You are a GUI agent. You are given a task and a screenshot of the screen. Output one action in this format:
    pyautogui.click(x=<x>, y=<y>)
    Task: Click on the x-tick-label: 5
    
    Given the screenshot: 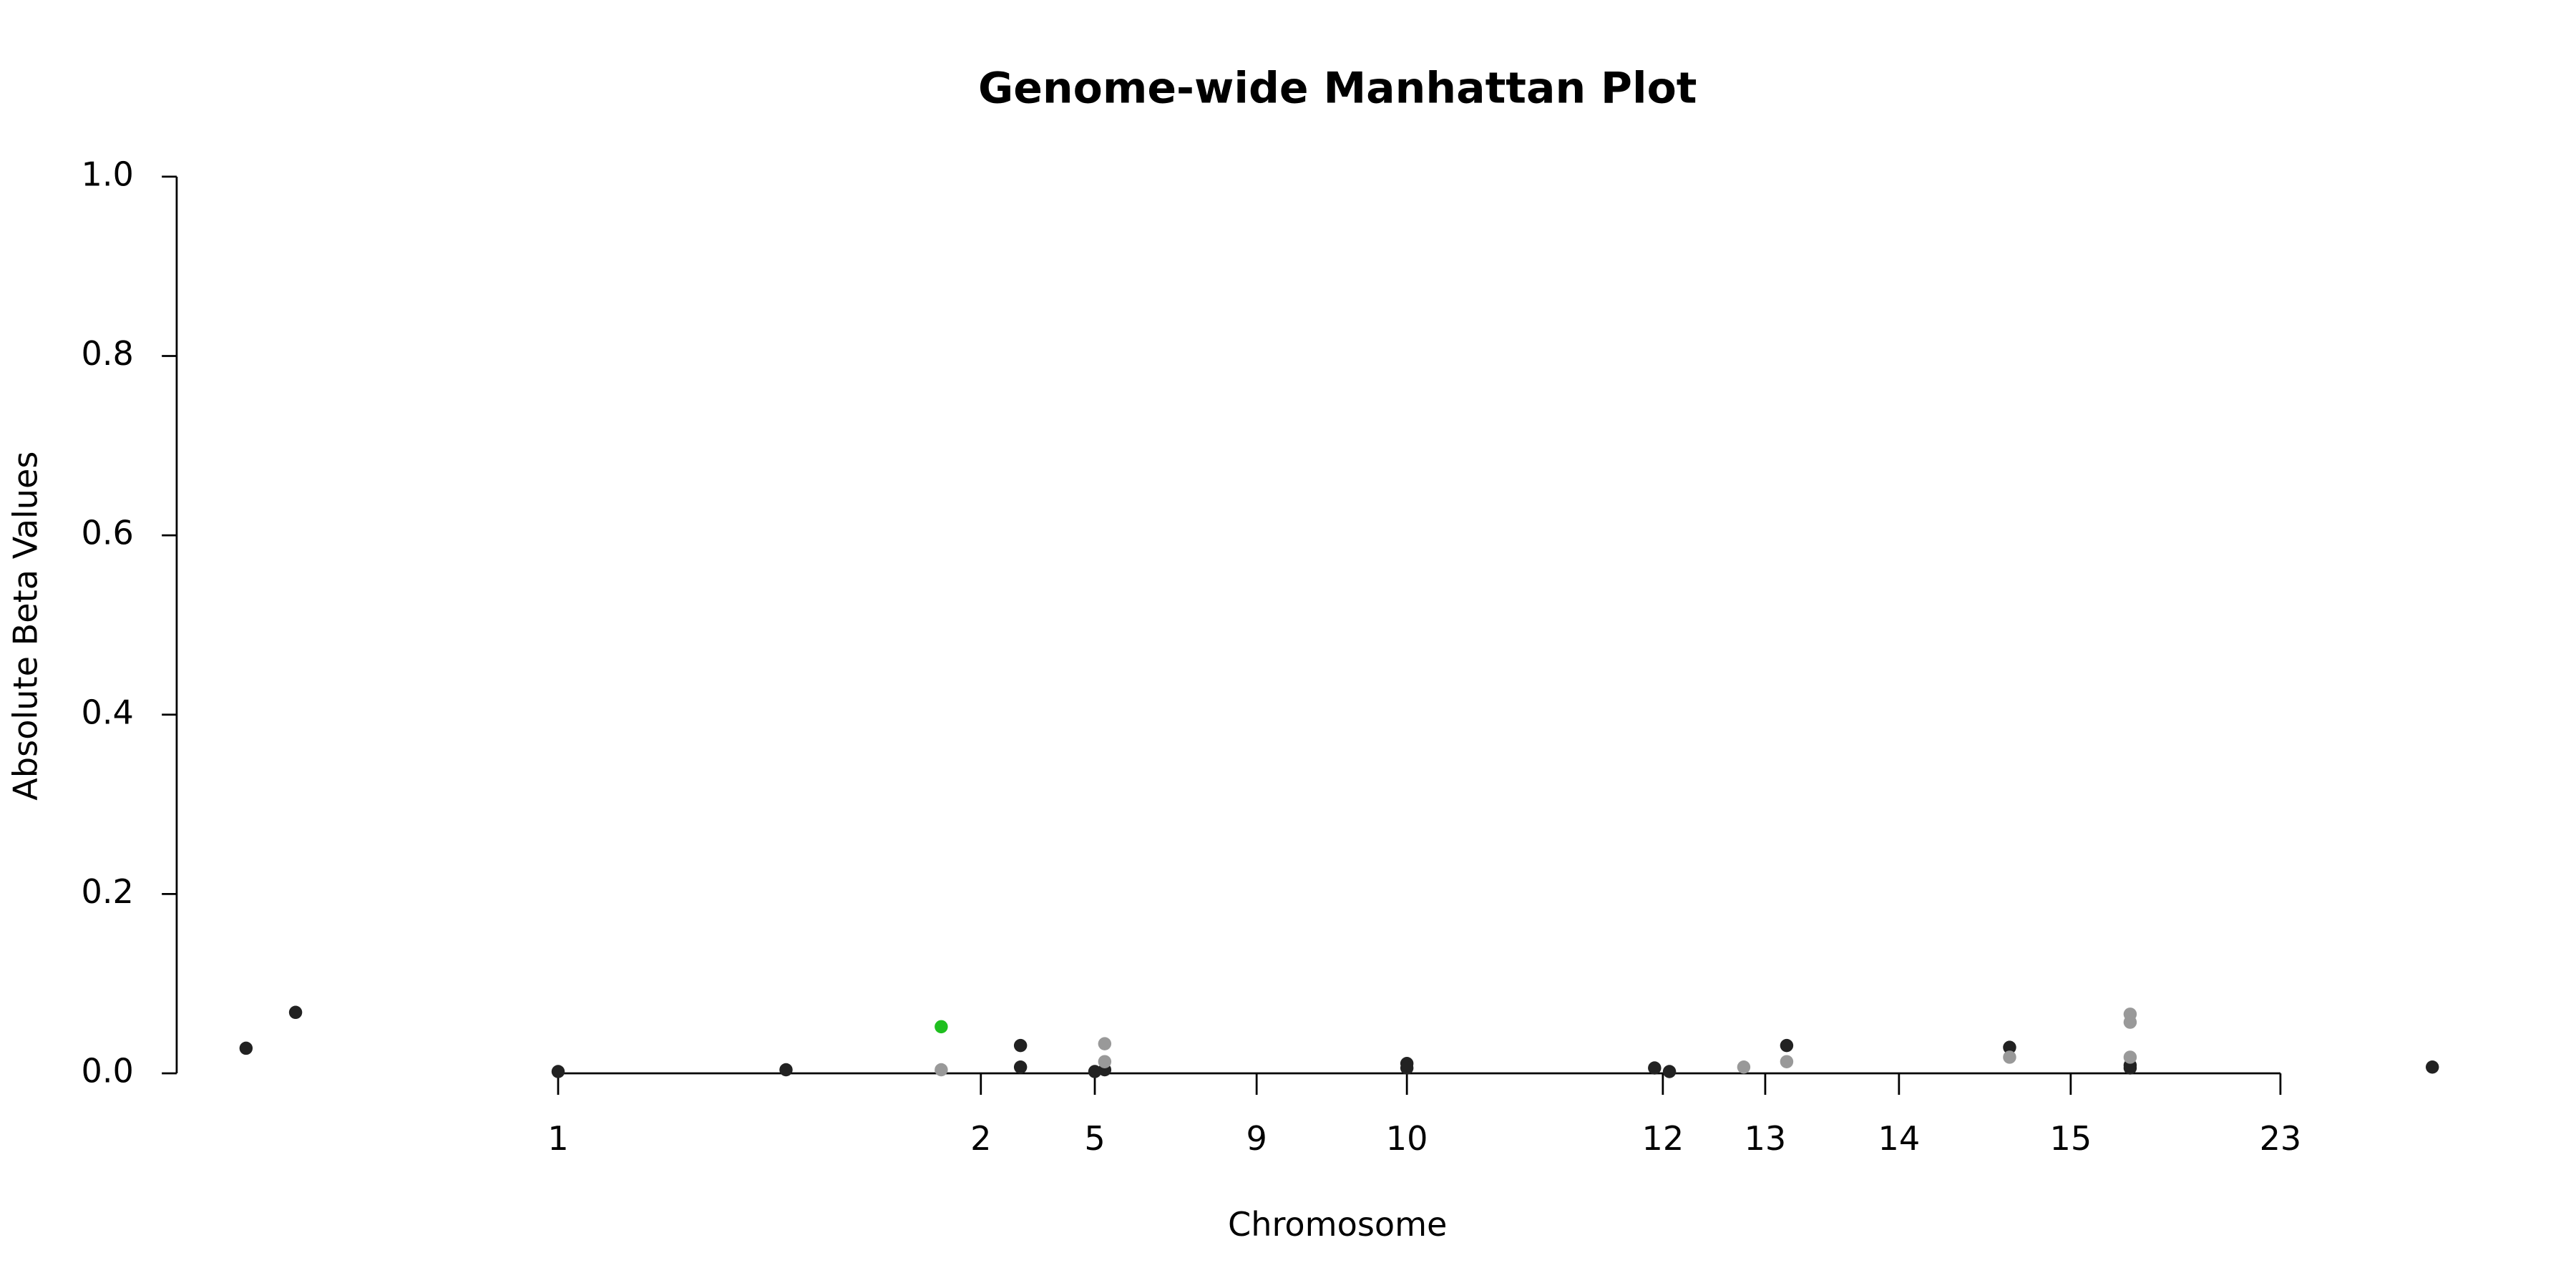 What is the action you would take?
    pyautogui.click(x=1094, y=1138)
    